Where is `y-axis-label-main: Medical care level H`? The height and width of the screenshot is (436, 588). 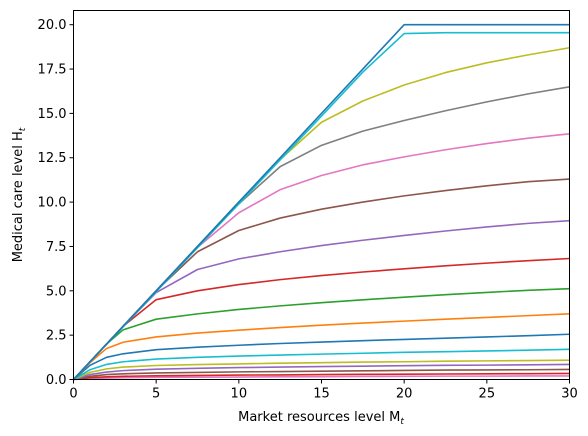 y-axis-label-main: Medical care level H is located at coordinates (18, 196).